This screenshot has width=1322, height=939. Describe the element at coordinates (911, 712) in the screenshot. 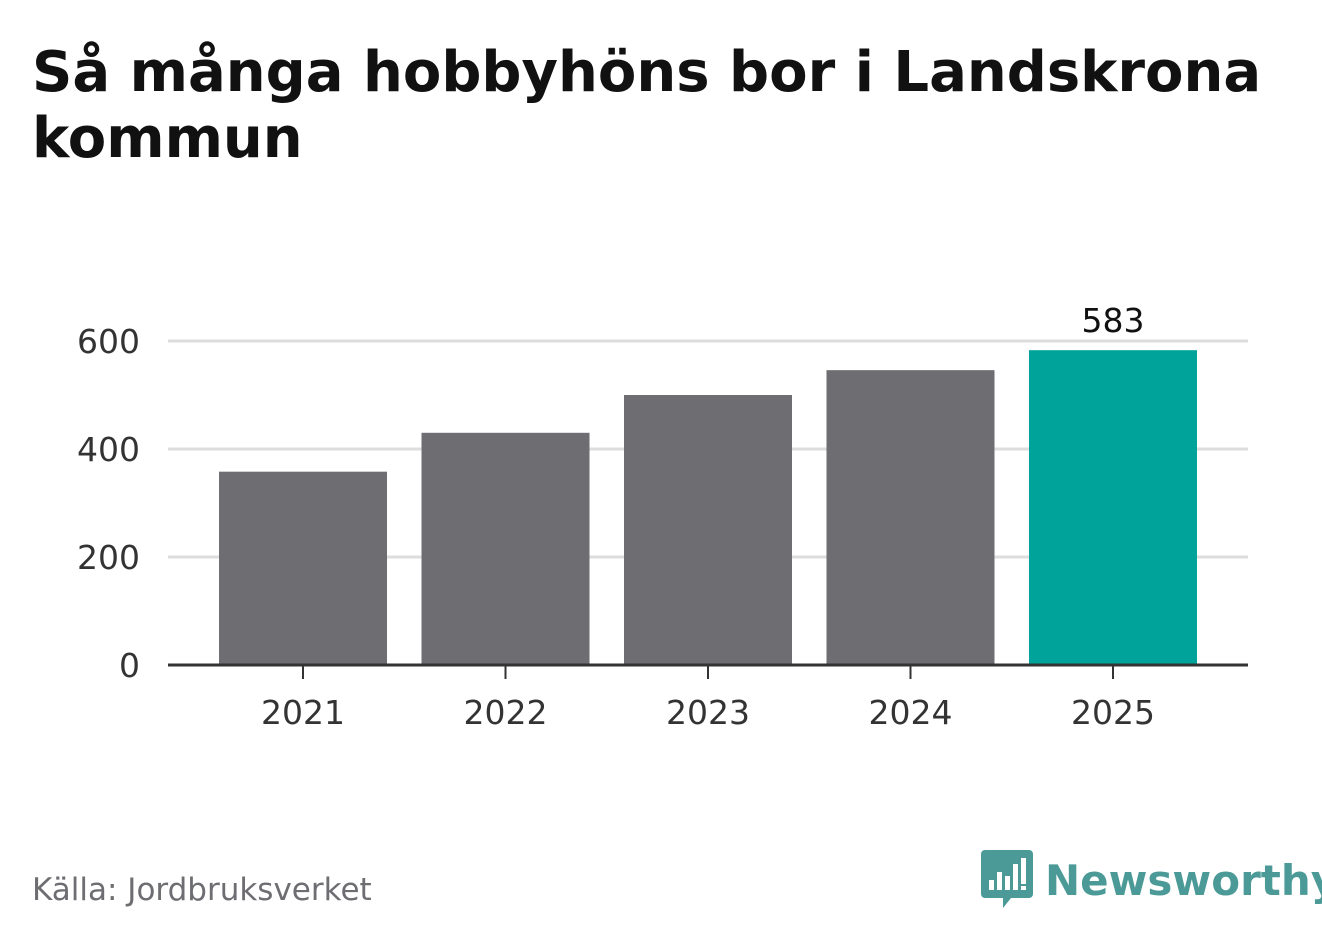

I see `x-tick-label: 2024` at that location.